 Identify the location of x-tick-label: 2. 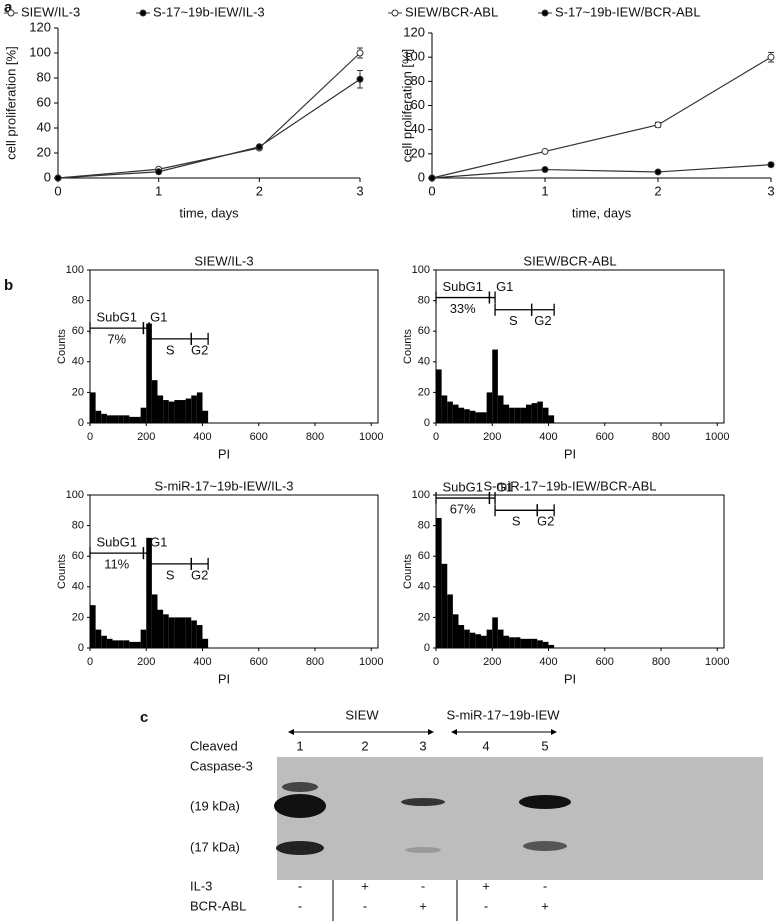
(657, 190).